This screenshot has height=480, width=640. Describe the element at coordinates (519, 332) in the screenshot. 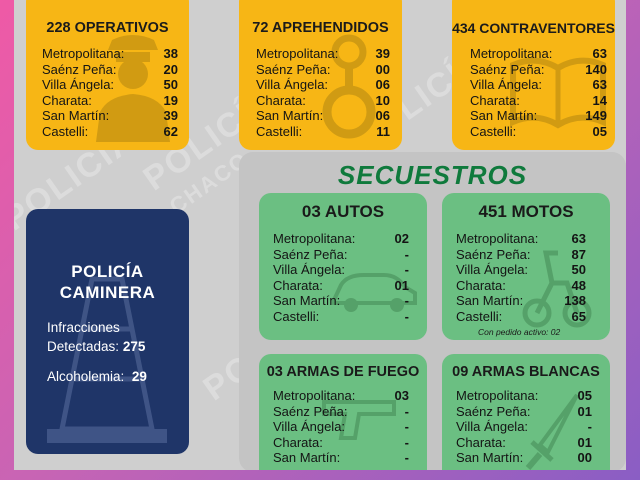

I see `motos-note: Con pedido activo: 02` at that location.